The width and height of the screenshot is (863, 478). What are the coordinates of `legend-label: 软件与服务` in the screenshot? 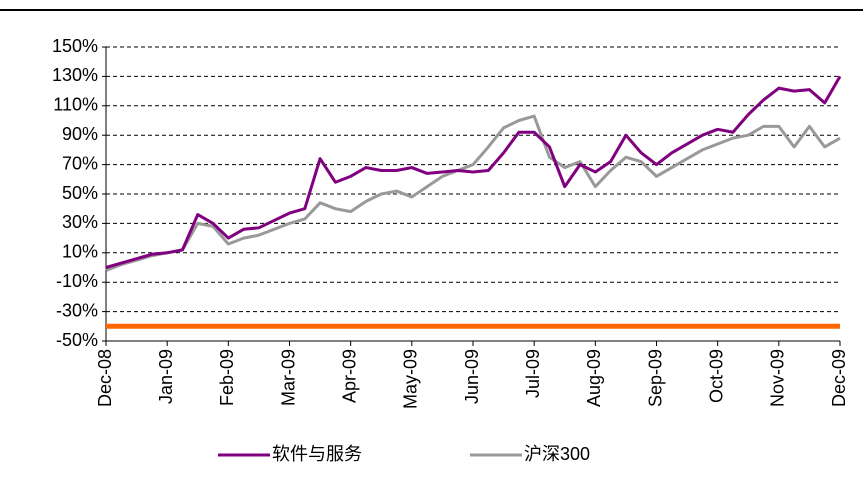 It's located at (317, 454).